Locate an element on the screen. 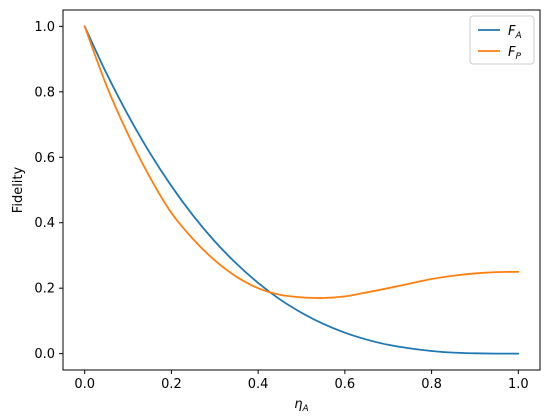 The width and height of the screenshot is (550, 417). x-tick-label: 0.0 is located at coordinates (84, 384).